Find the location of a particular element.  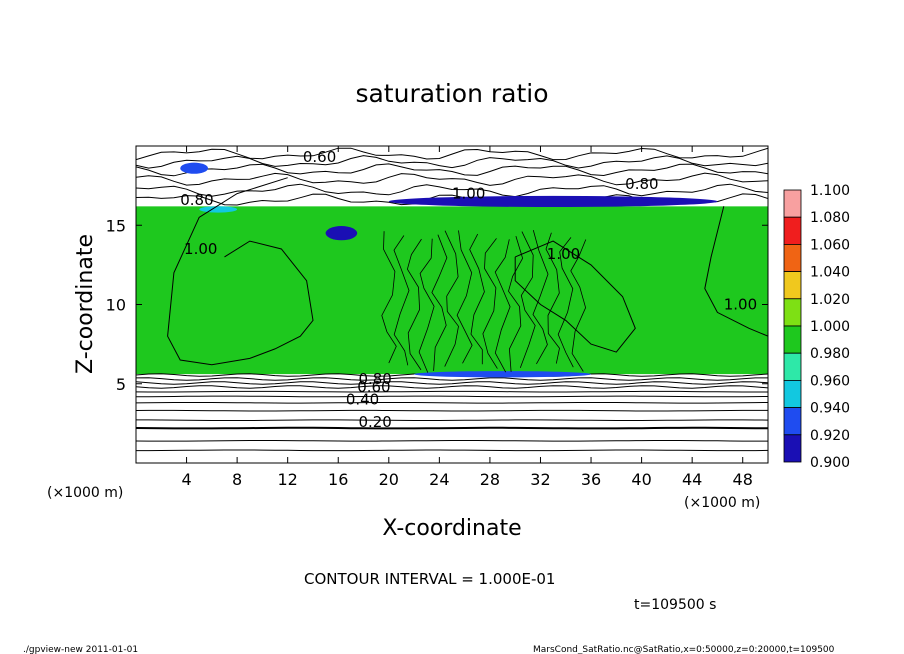

colorbar-label-7: 1.040 is located at coordinates (830, 273).